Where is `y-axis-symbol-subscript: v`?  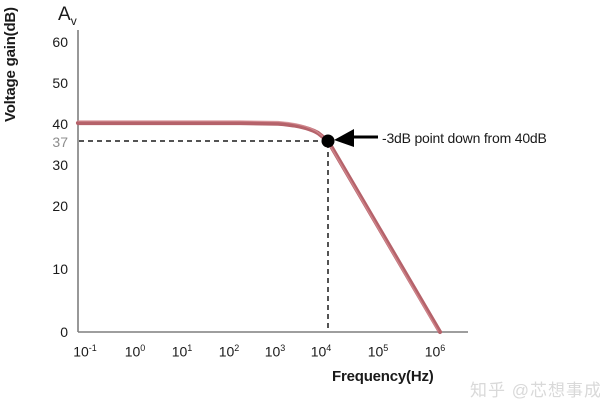
y-axis-symbol-subscript: v is located at coordinates (73, 20).